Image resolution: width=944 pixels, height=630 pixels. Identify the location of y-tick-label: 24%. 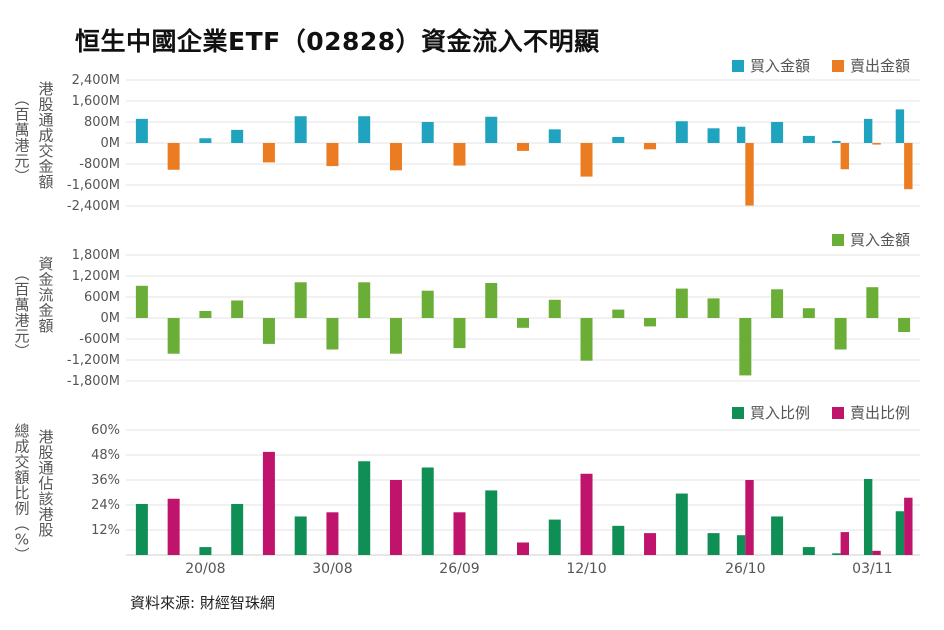
(105, 505).